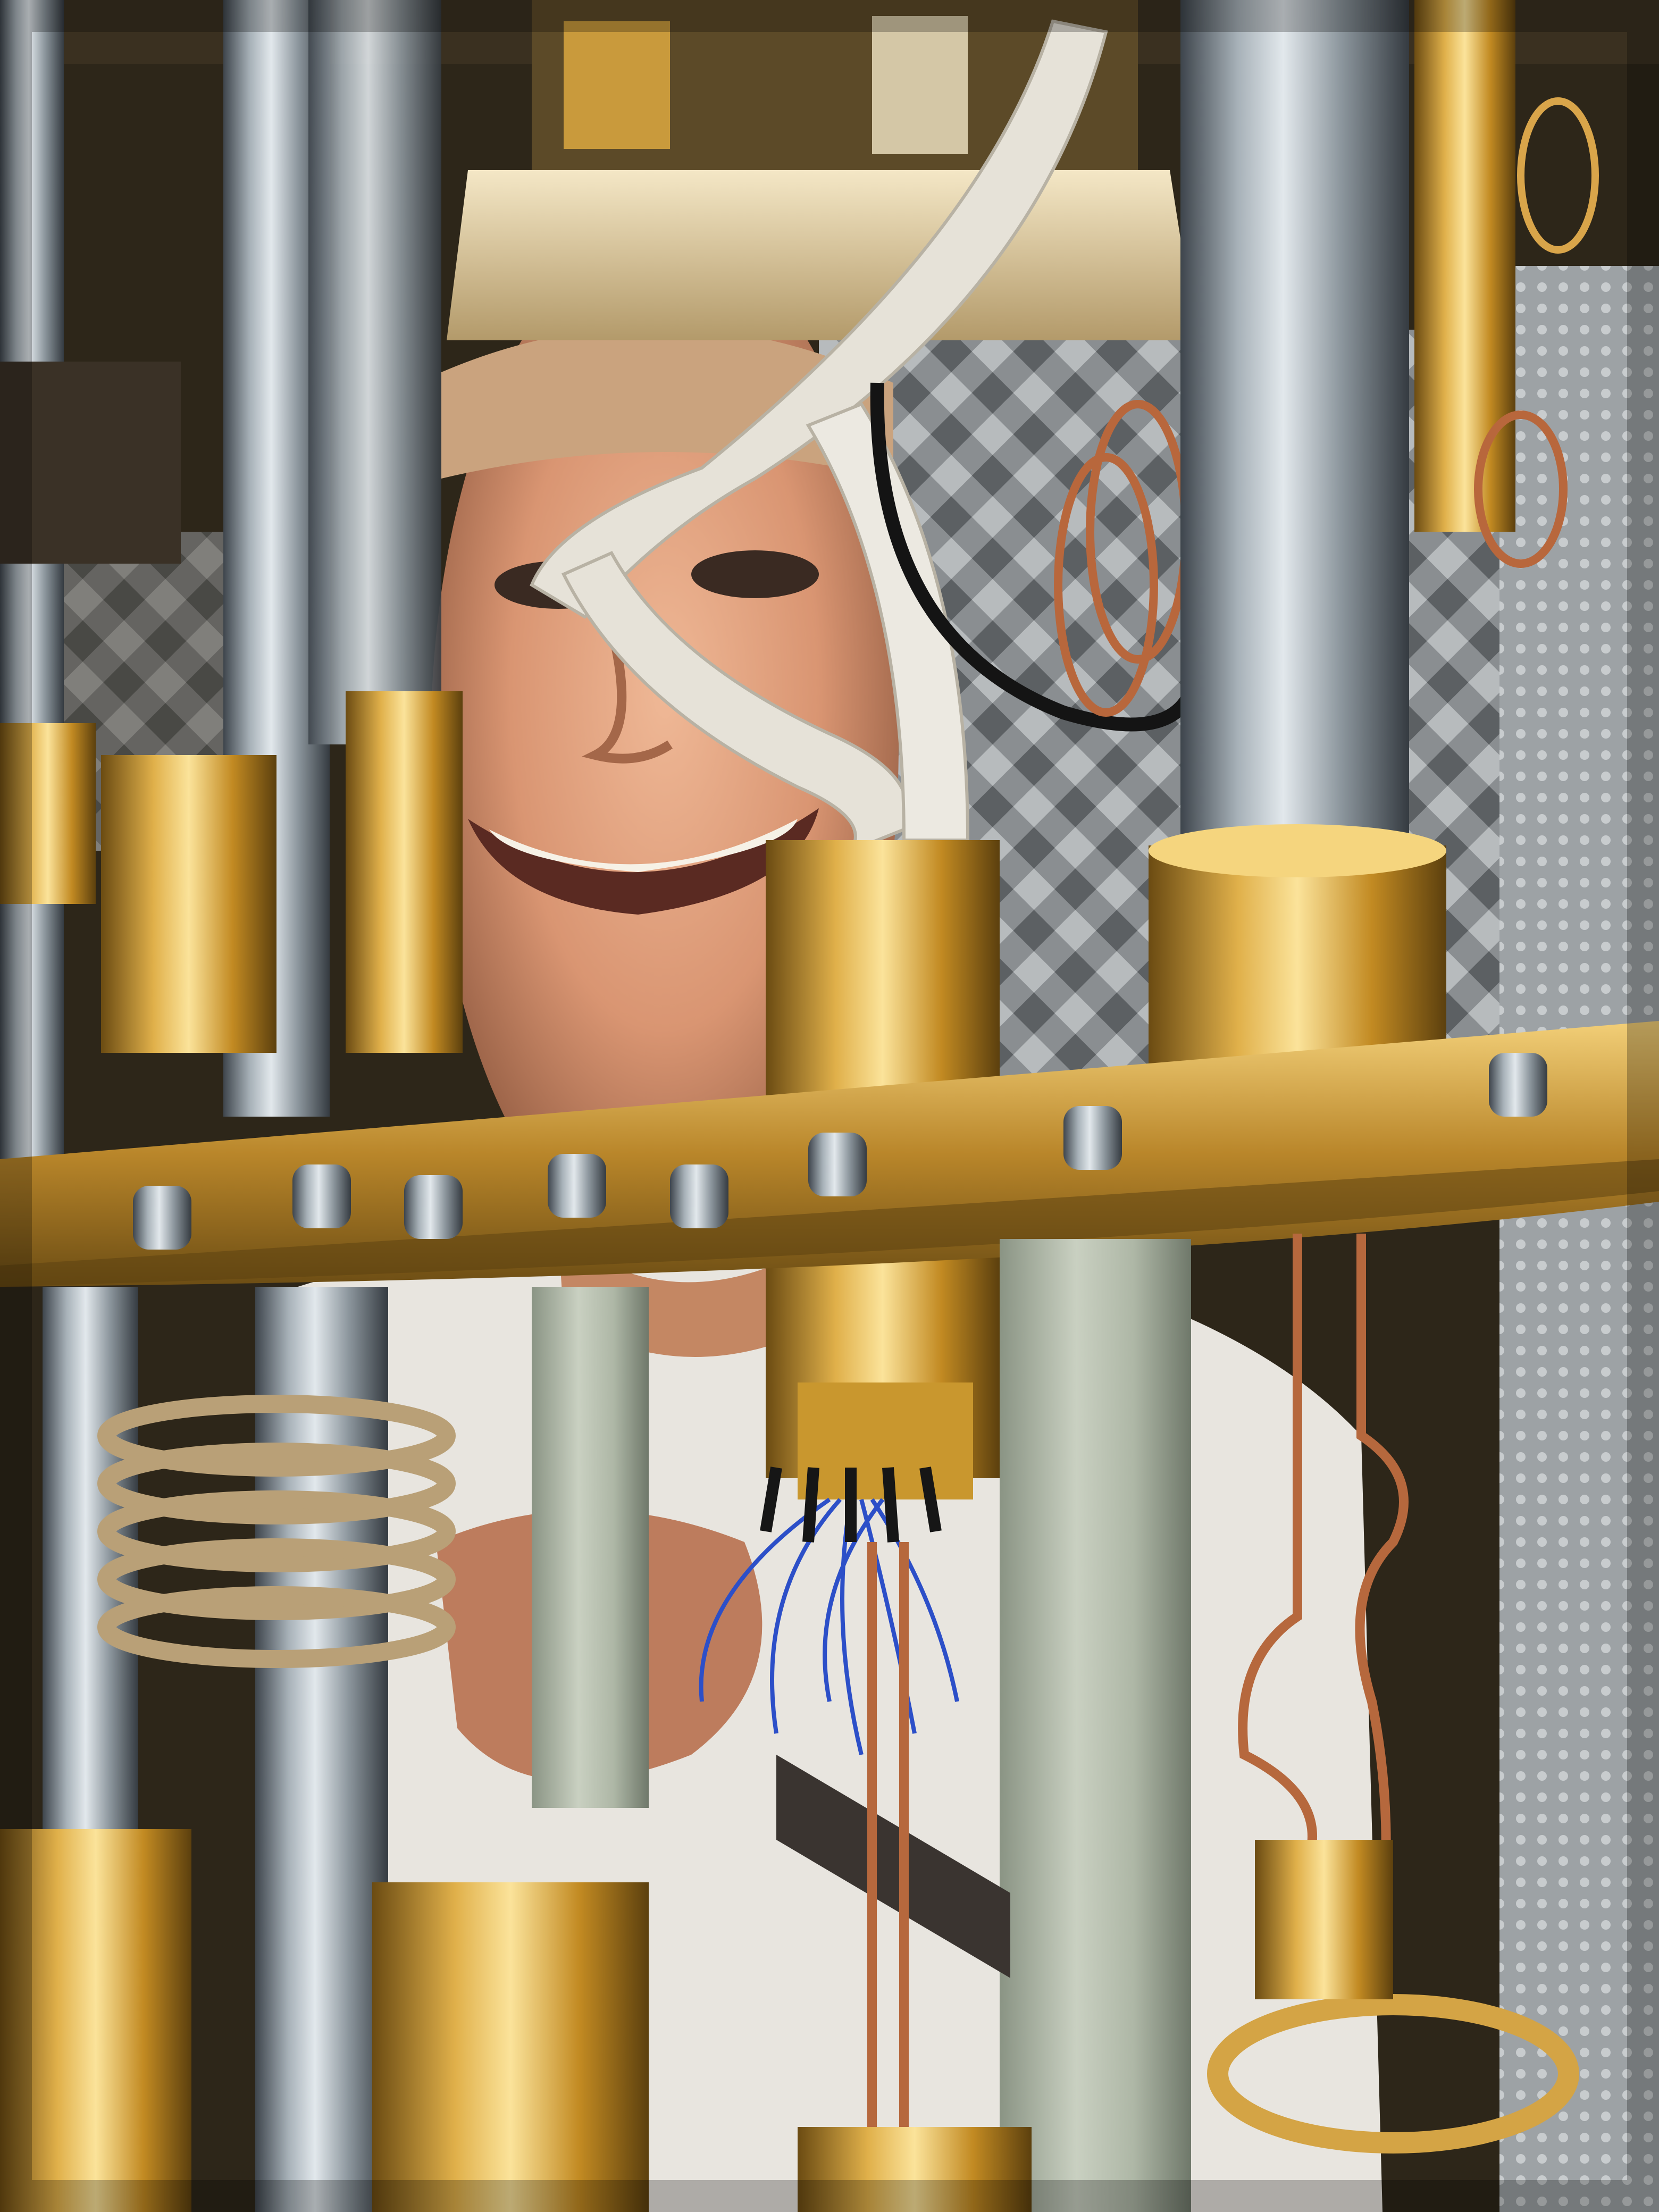 Image resolution: width=1659 pixels, height=2212 pixels. I want to click on left-dark-block, so click(90, 463).